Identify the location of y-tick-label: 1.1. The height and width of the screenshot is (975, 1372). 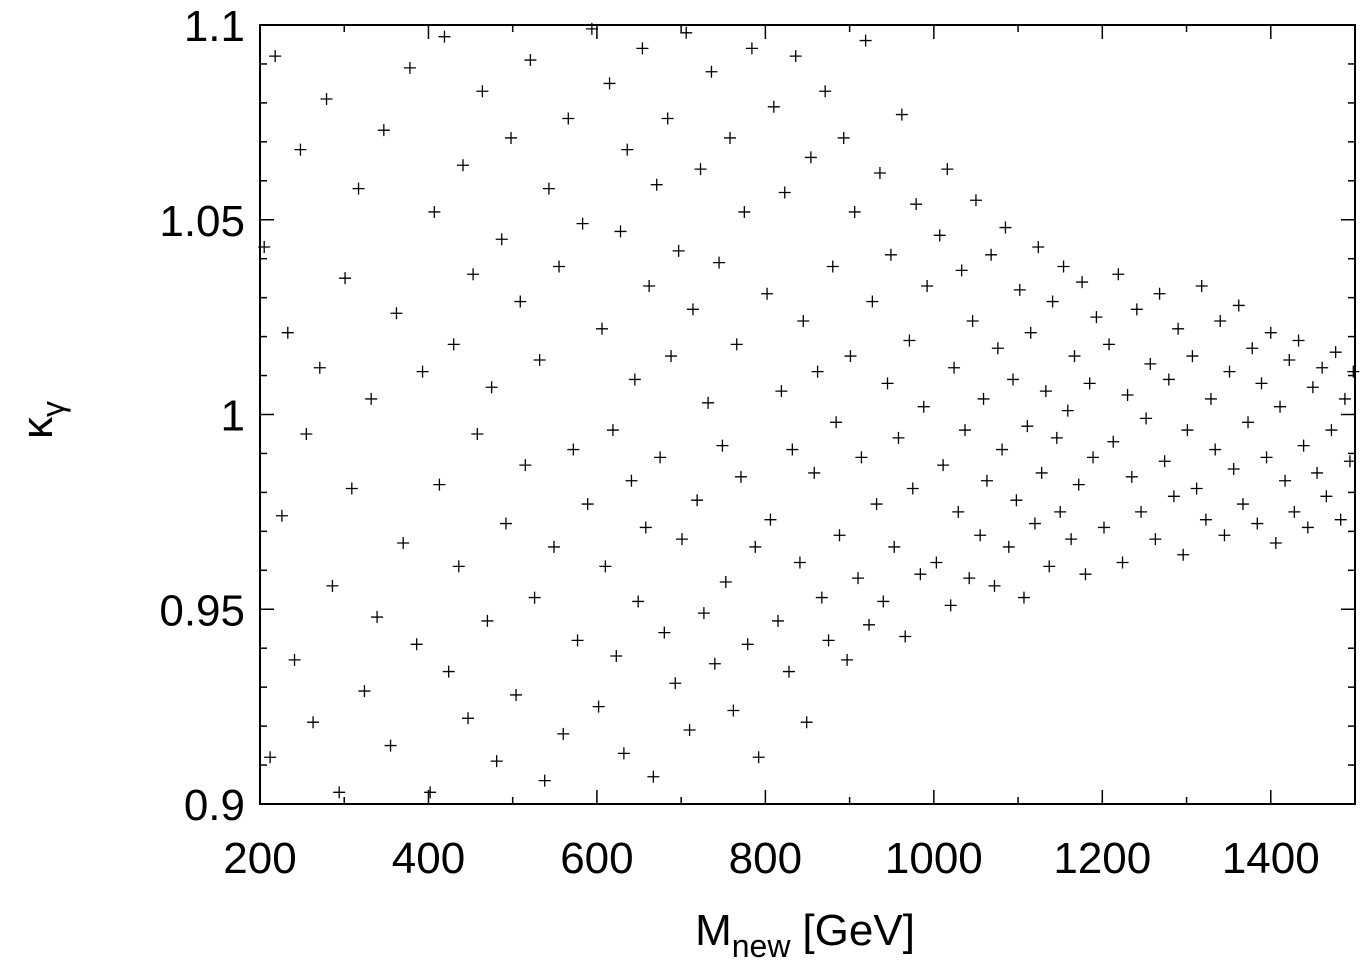
(214, 26).